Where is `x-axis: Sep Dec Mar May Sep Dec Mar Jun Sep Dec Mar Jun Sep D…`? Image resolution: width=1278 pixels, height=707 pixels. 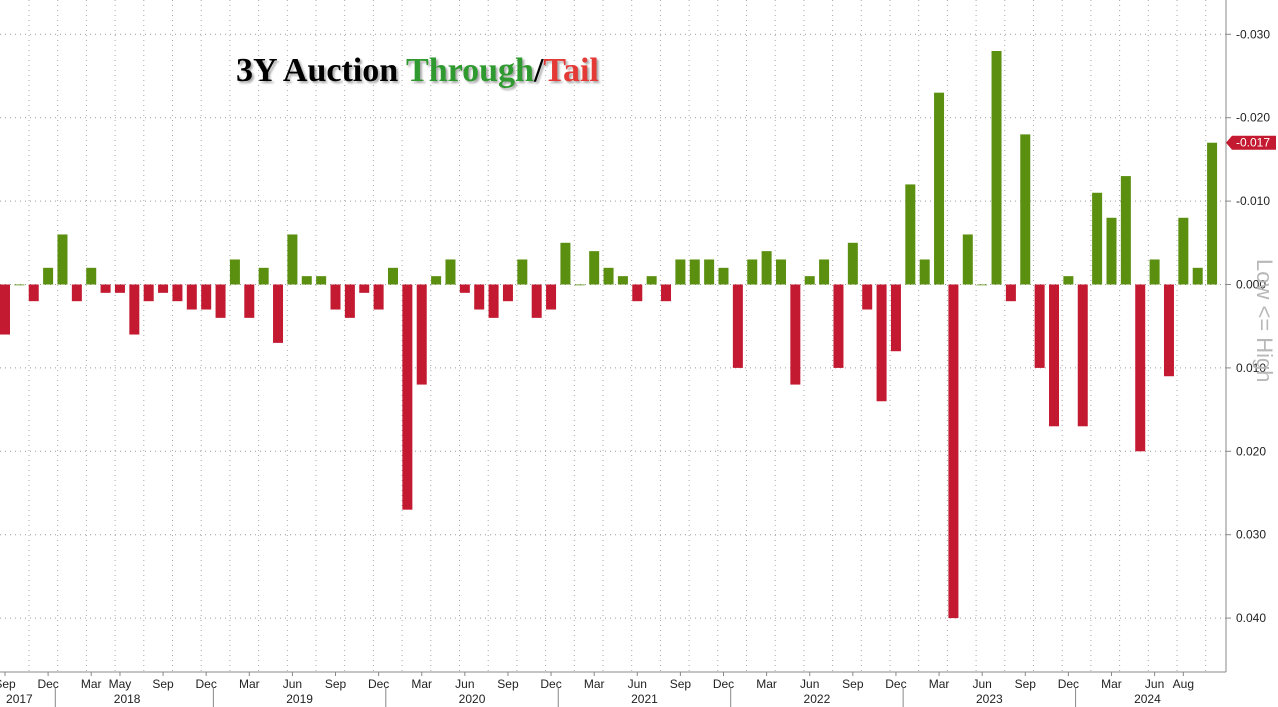 x-axis: Sep Dec Mar May Sep Dec Mar Jun Sep Dec Mar Jun Sep D… is located at coordinates (597, 689).